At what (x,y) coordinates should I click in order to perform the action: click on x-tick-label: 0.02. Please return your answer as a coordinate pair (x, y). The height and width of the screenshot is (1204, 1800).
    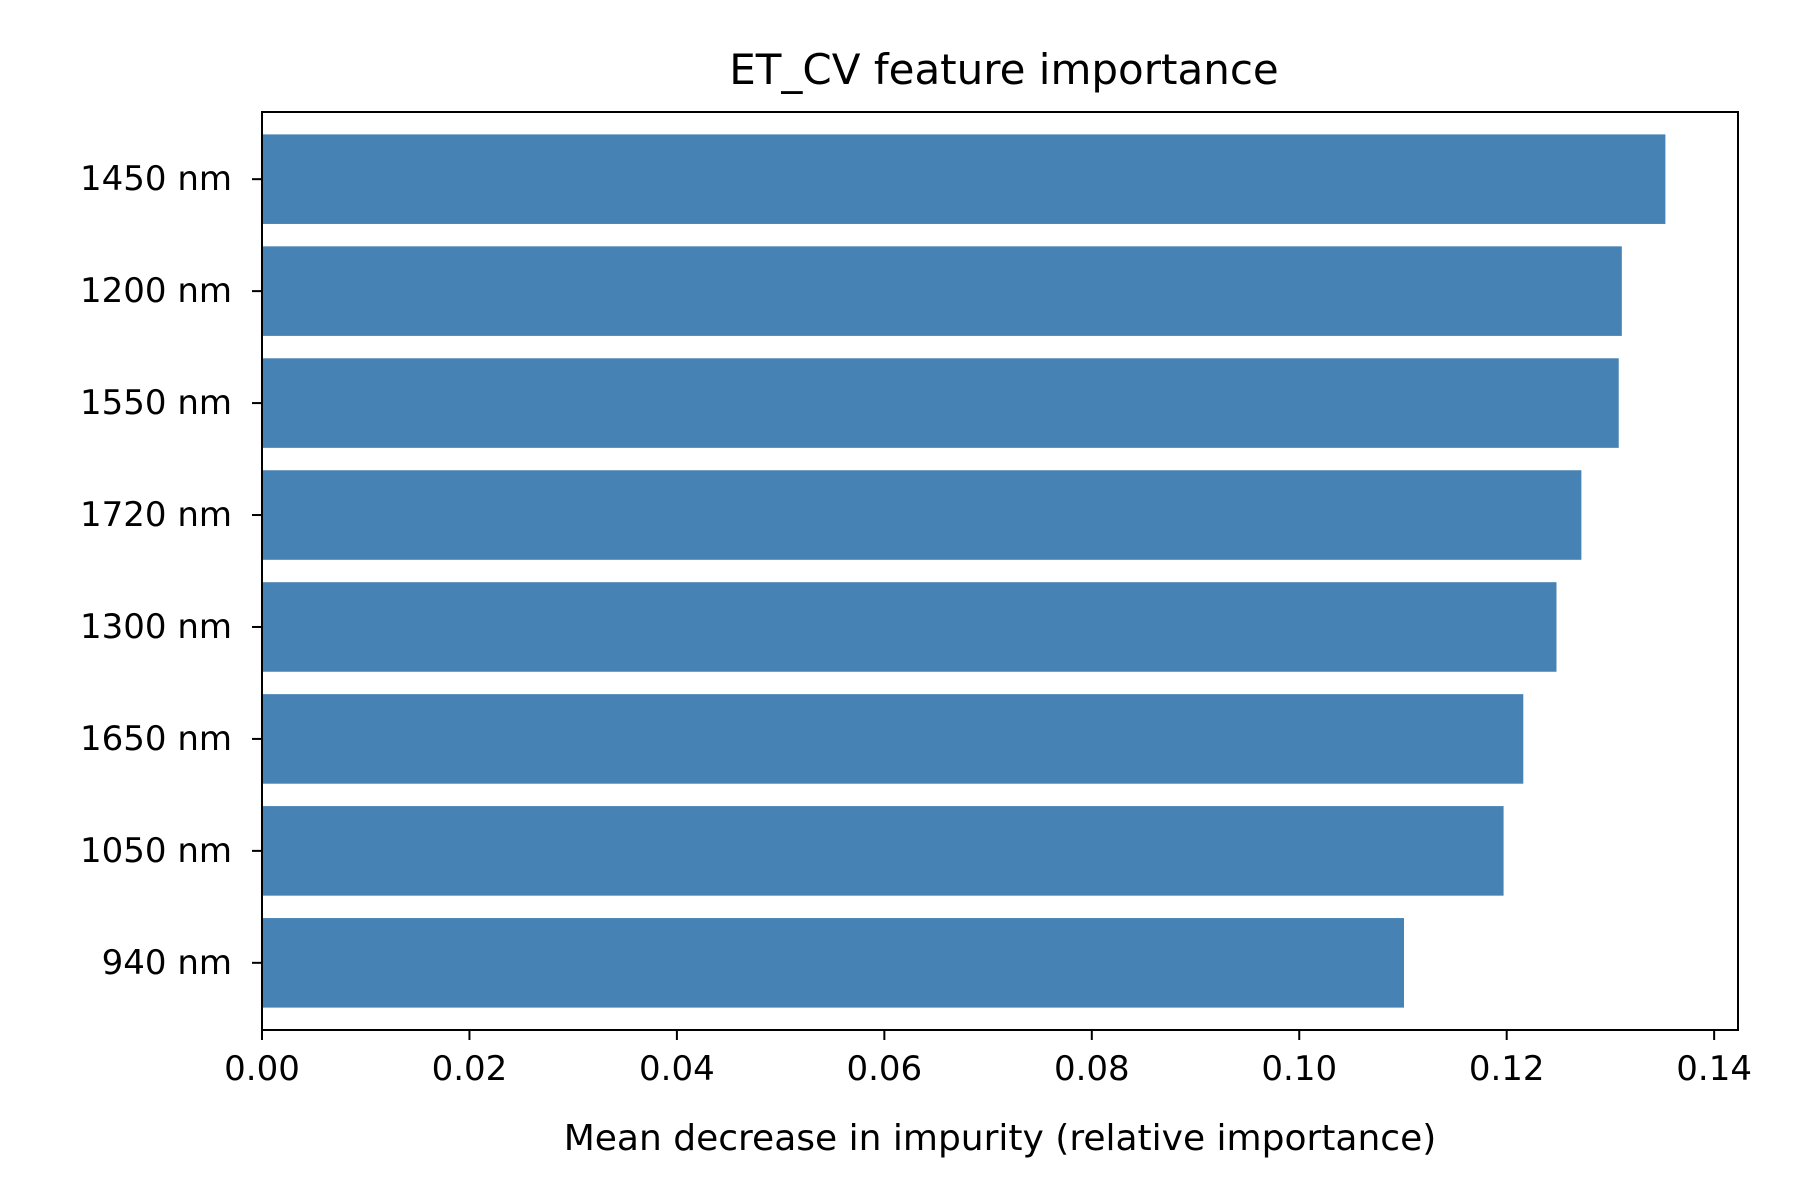
    Looking at the image, I should click on (470, 1069).